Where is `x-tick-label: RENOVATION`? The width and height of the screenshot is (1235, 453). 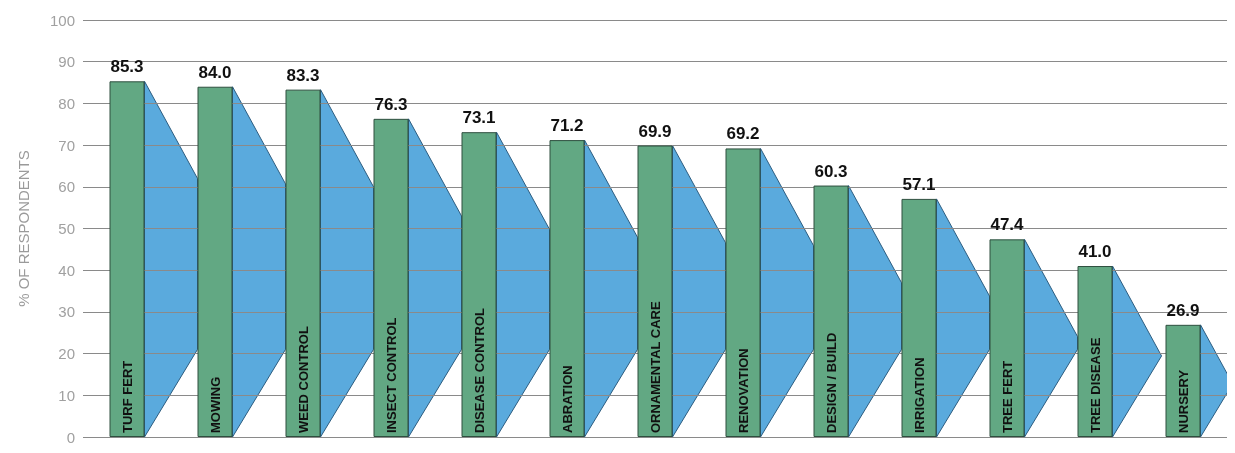 x-tick-label: RENOVATION is located at coordinates (743, 390).